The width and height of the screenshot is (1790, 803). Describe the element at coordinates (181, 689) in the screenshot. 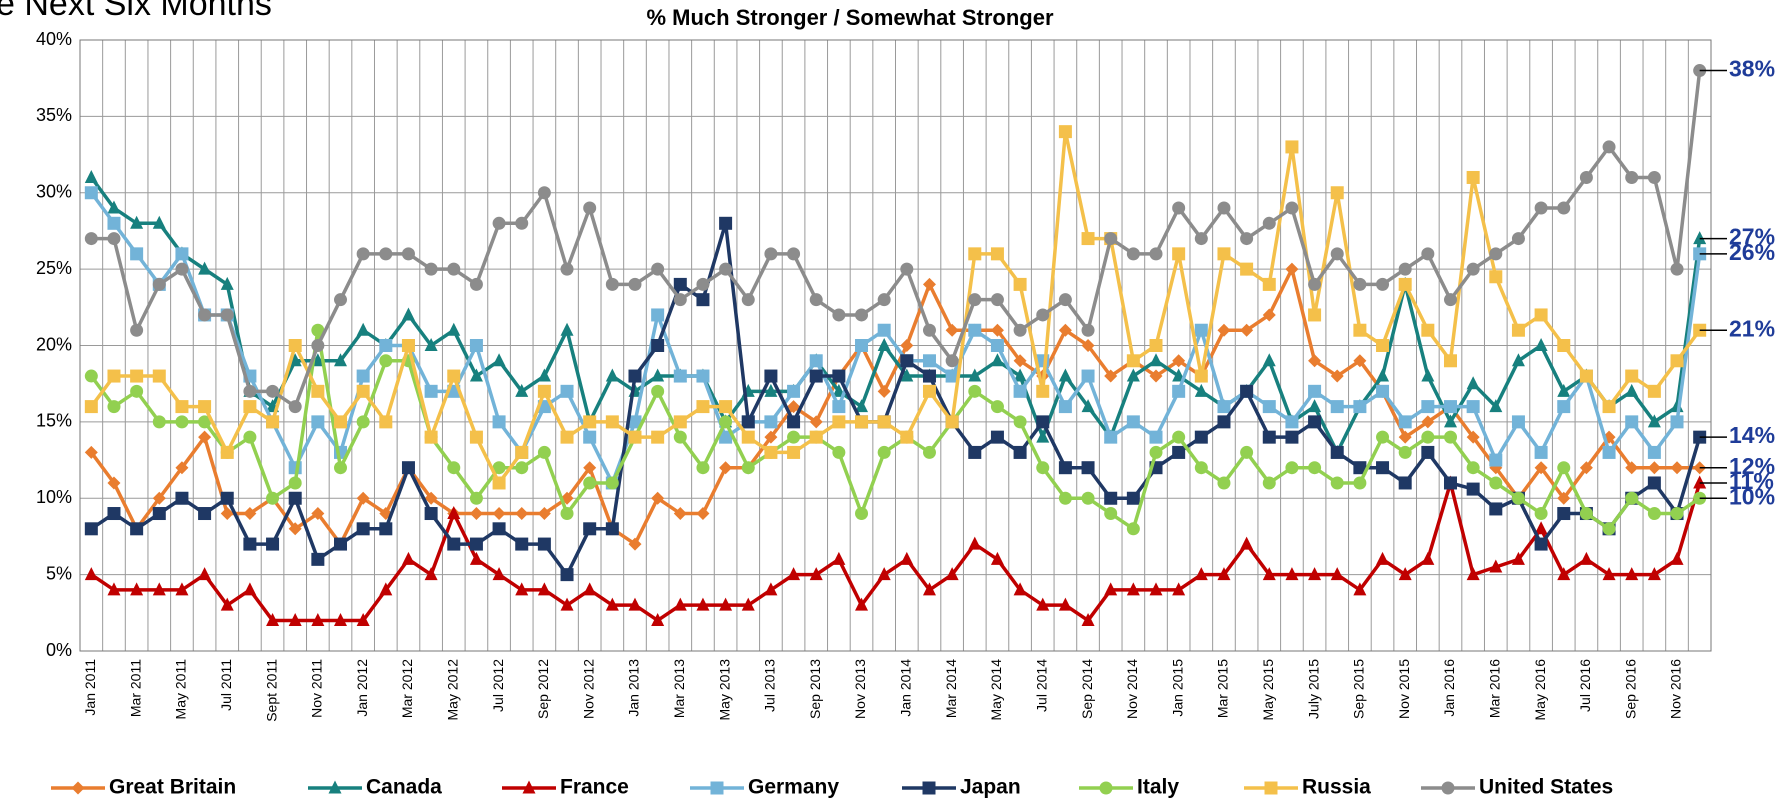

I see `x-tick-label: May 2011` at that location.